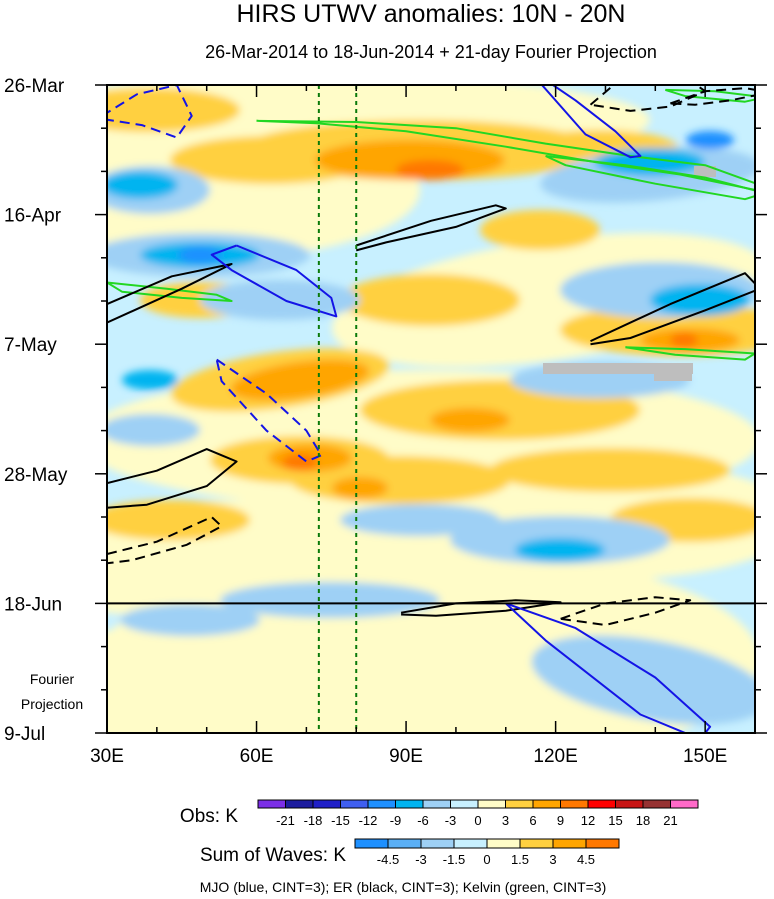  I want to click on legend-label: 6, so click(532, 820).